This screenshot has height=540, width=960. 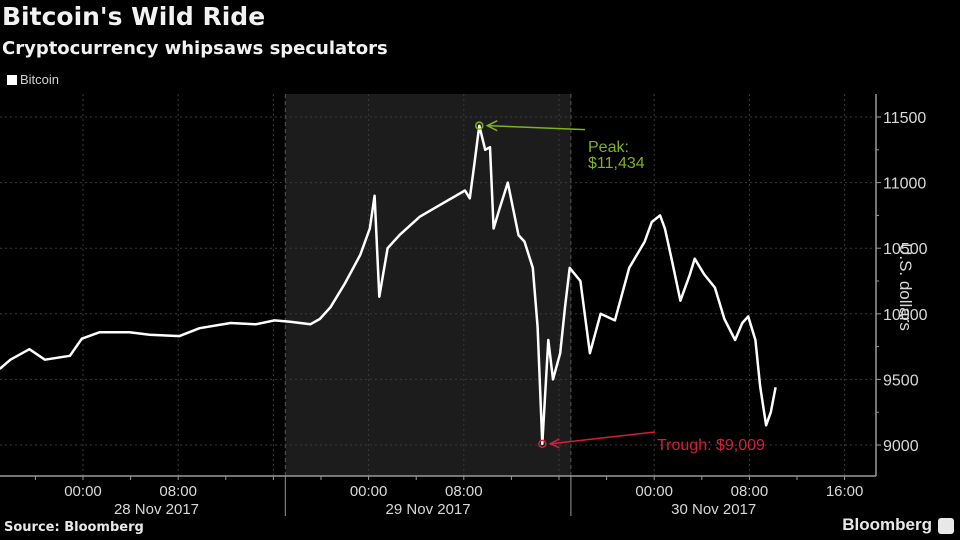 I want to click on y-tick-label: 11500, so click(x=904, y=118).